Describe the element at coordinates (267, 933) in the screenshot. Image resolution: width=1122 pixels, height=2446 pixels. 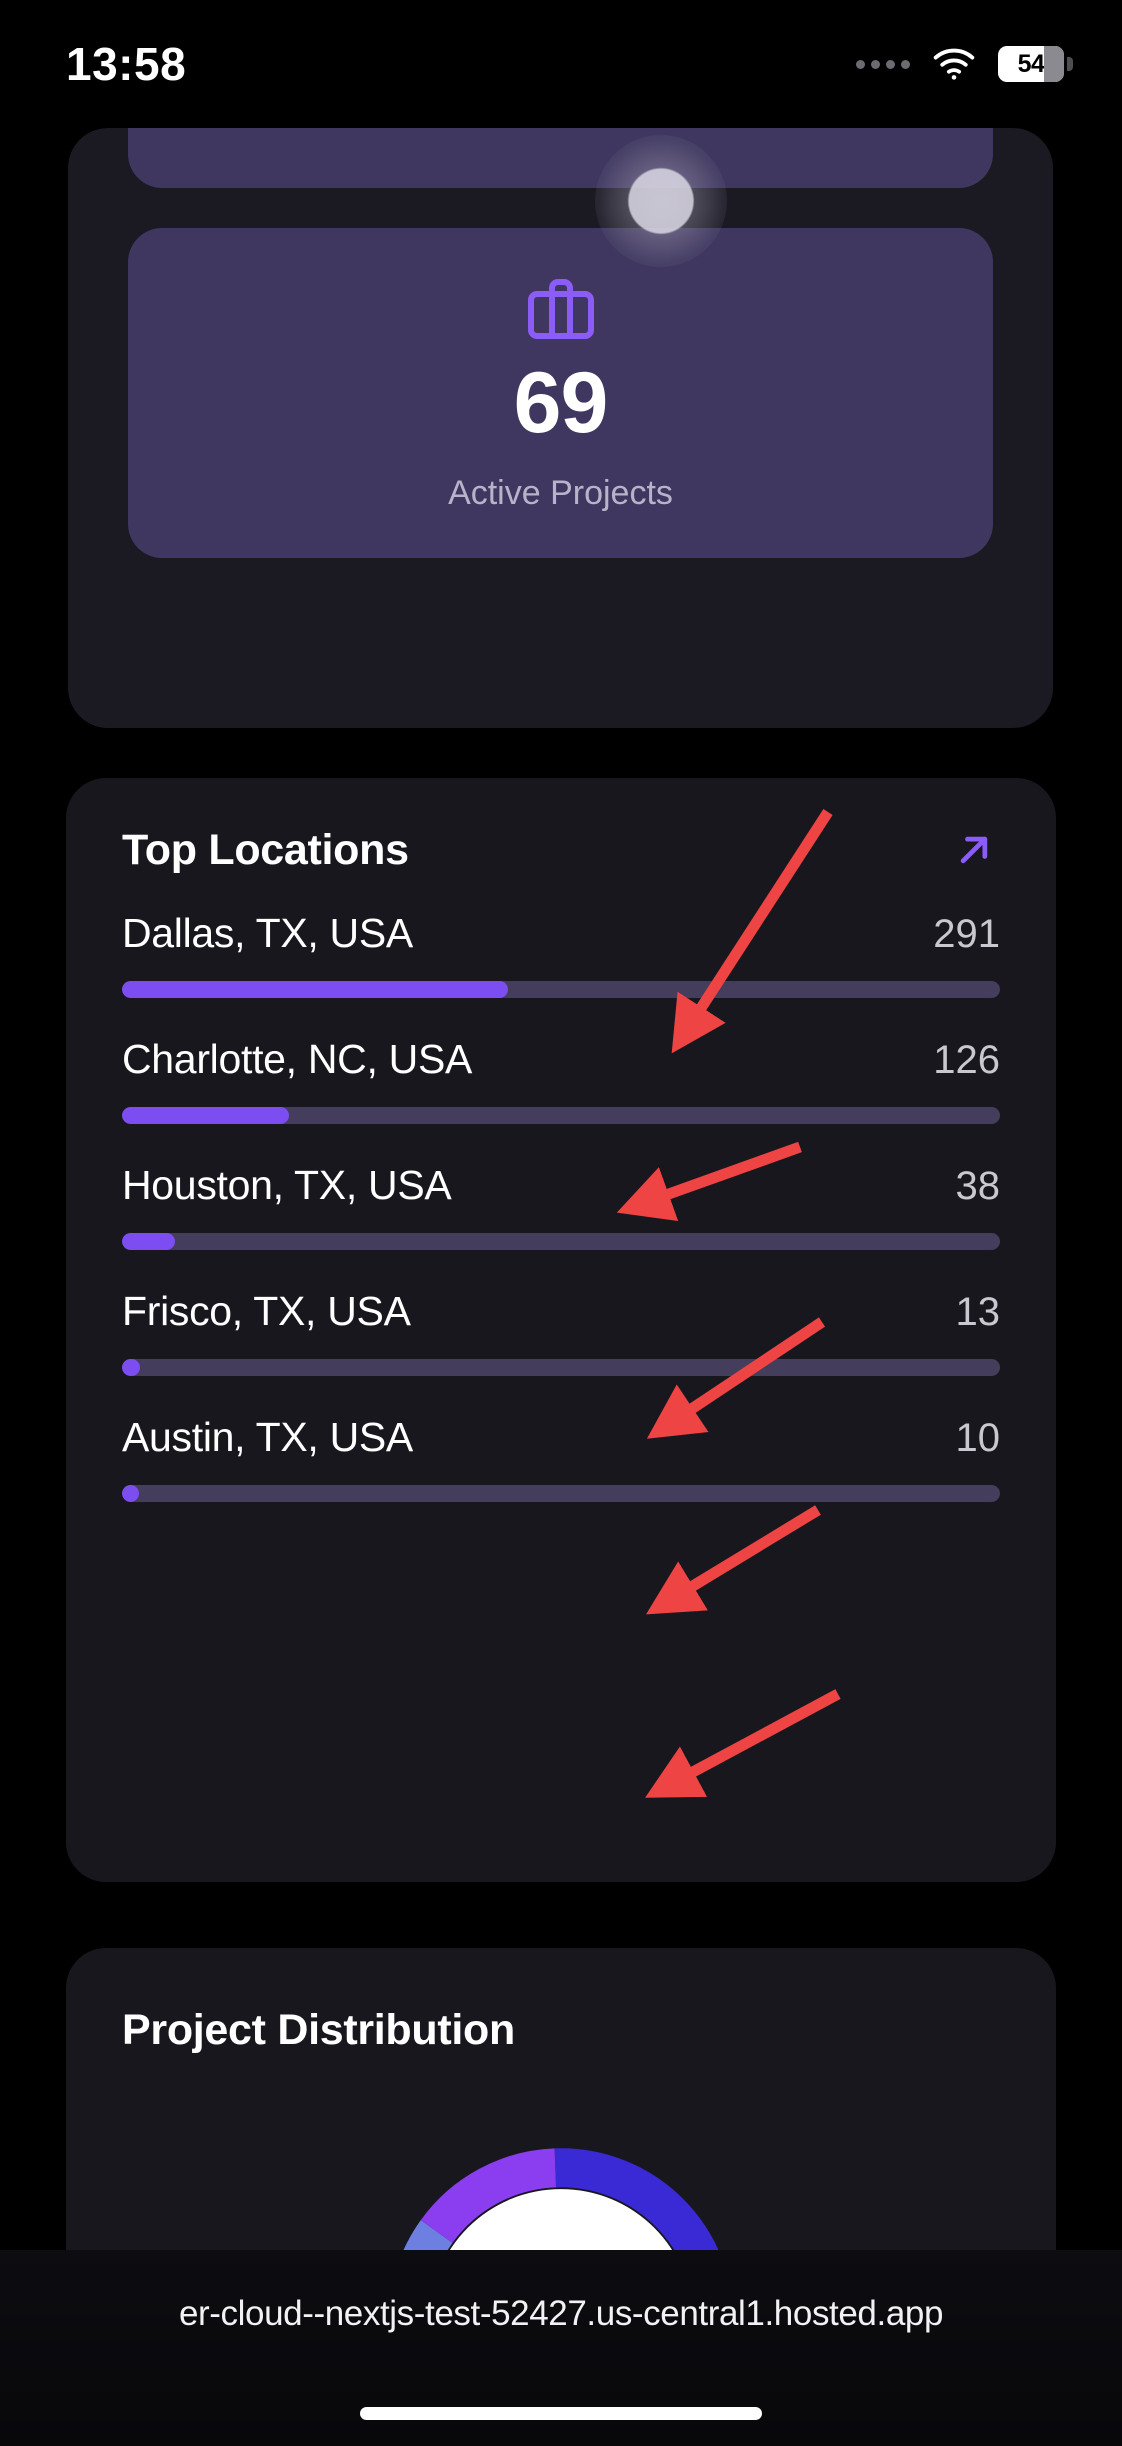
I see `location-name: Dallas, TX, USA` at that location.